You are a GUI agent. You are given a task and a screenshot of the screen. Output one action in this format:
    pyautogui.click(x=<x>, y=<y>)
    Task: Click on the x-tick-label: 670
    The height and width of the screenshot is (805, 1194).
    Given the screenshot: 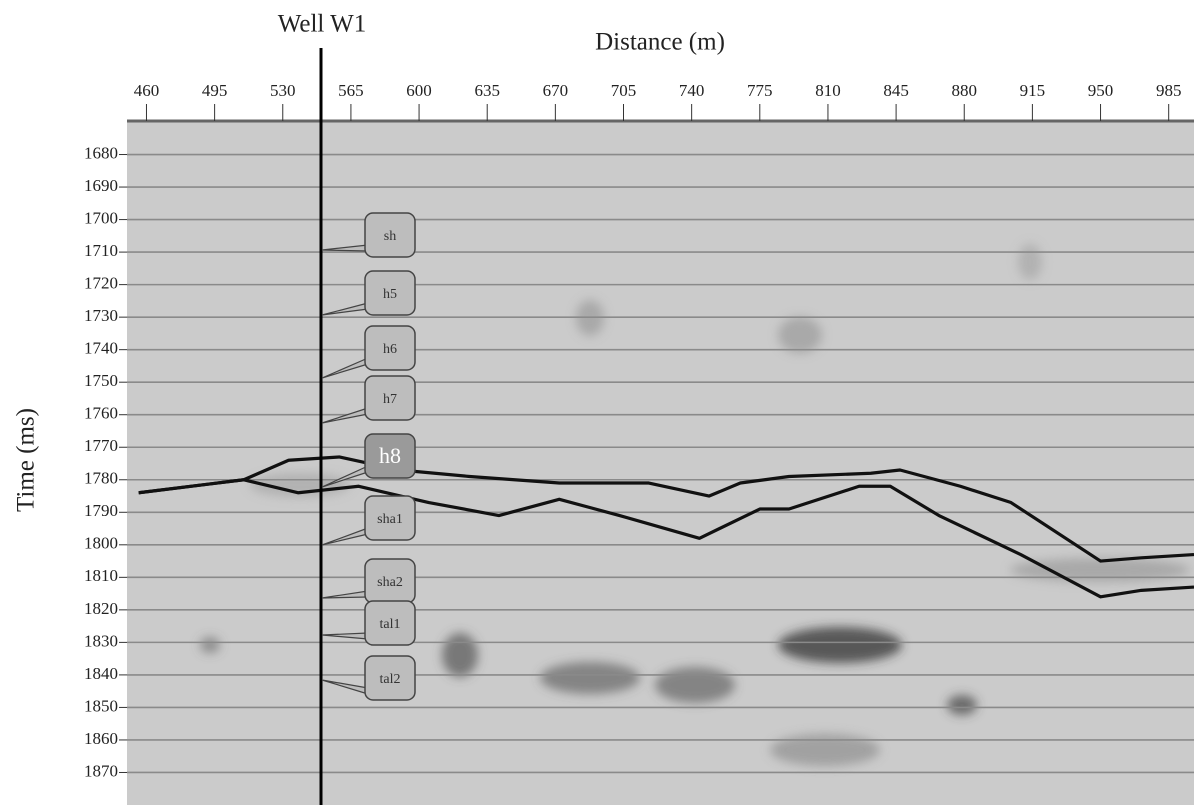 What is the action you would take?
    pyautogui.click(x=556, y=90)
    